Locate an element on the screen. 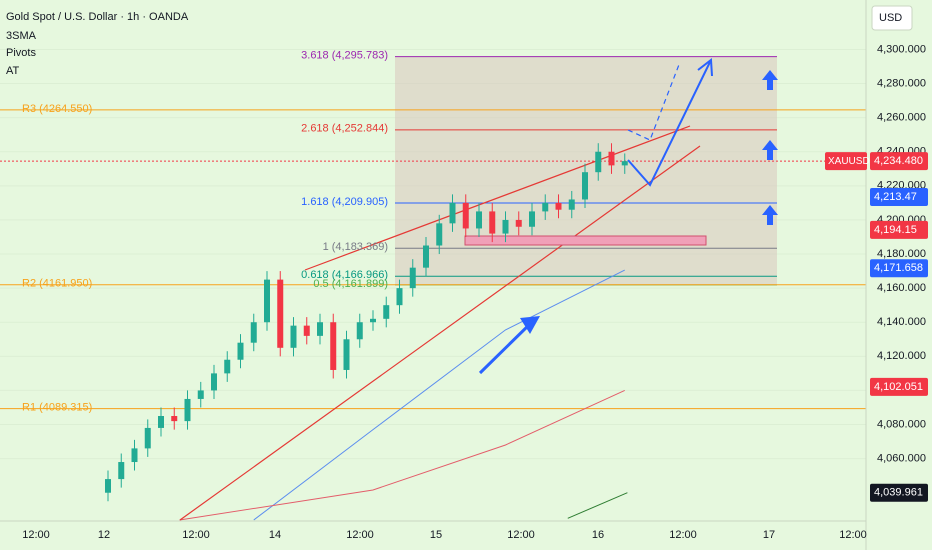  indicator: Pivots is located at coordinates (21, 53).